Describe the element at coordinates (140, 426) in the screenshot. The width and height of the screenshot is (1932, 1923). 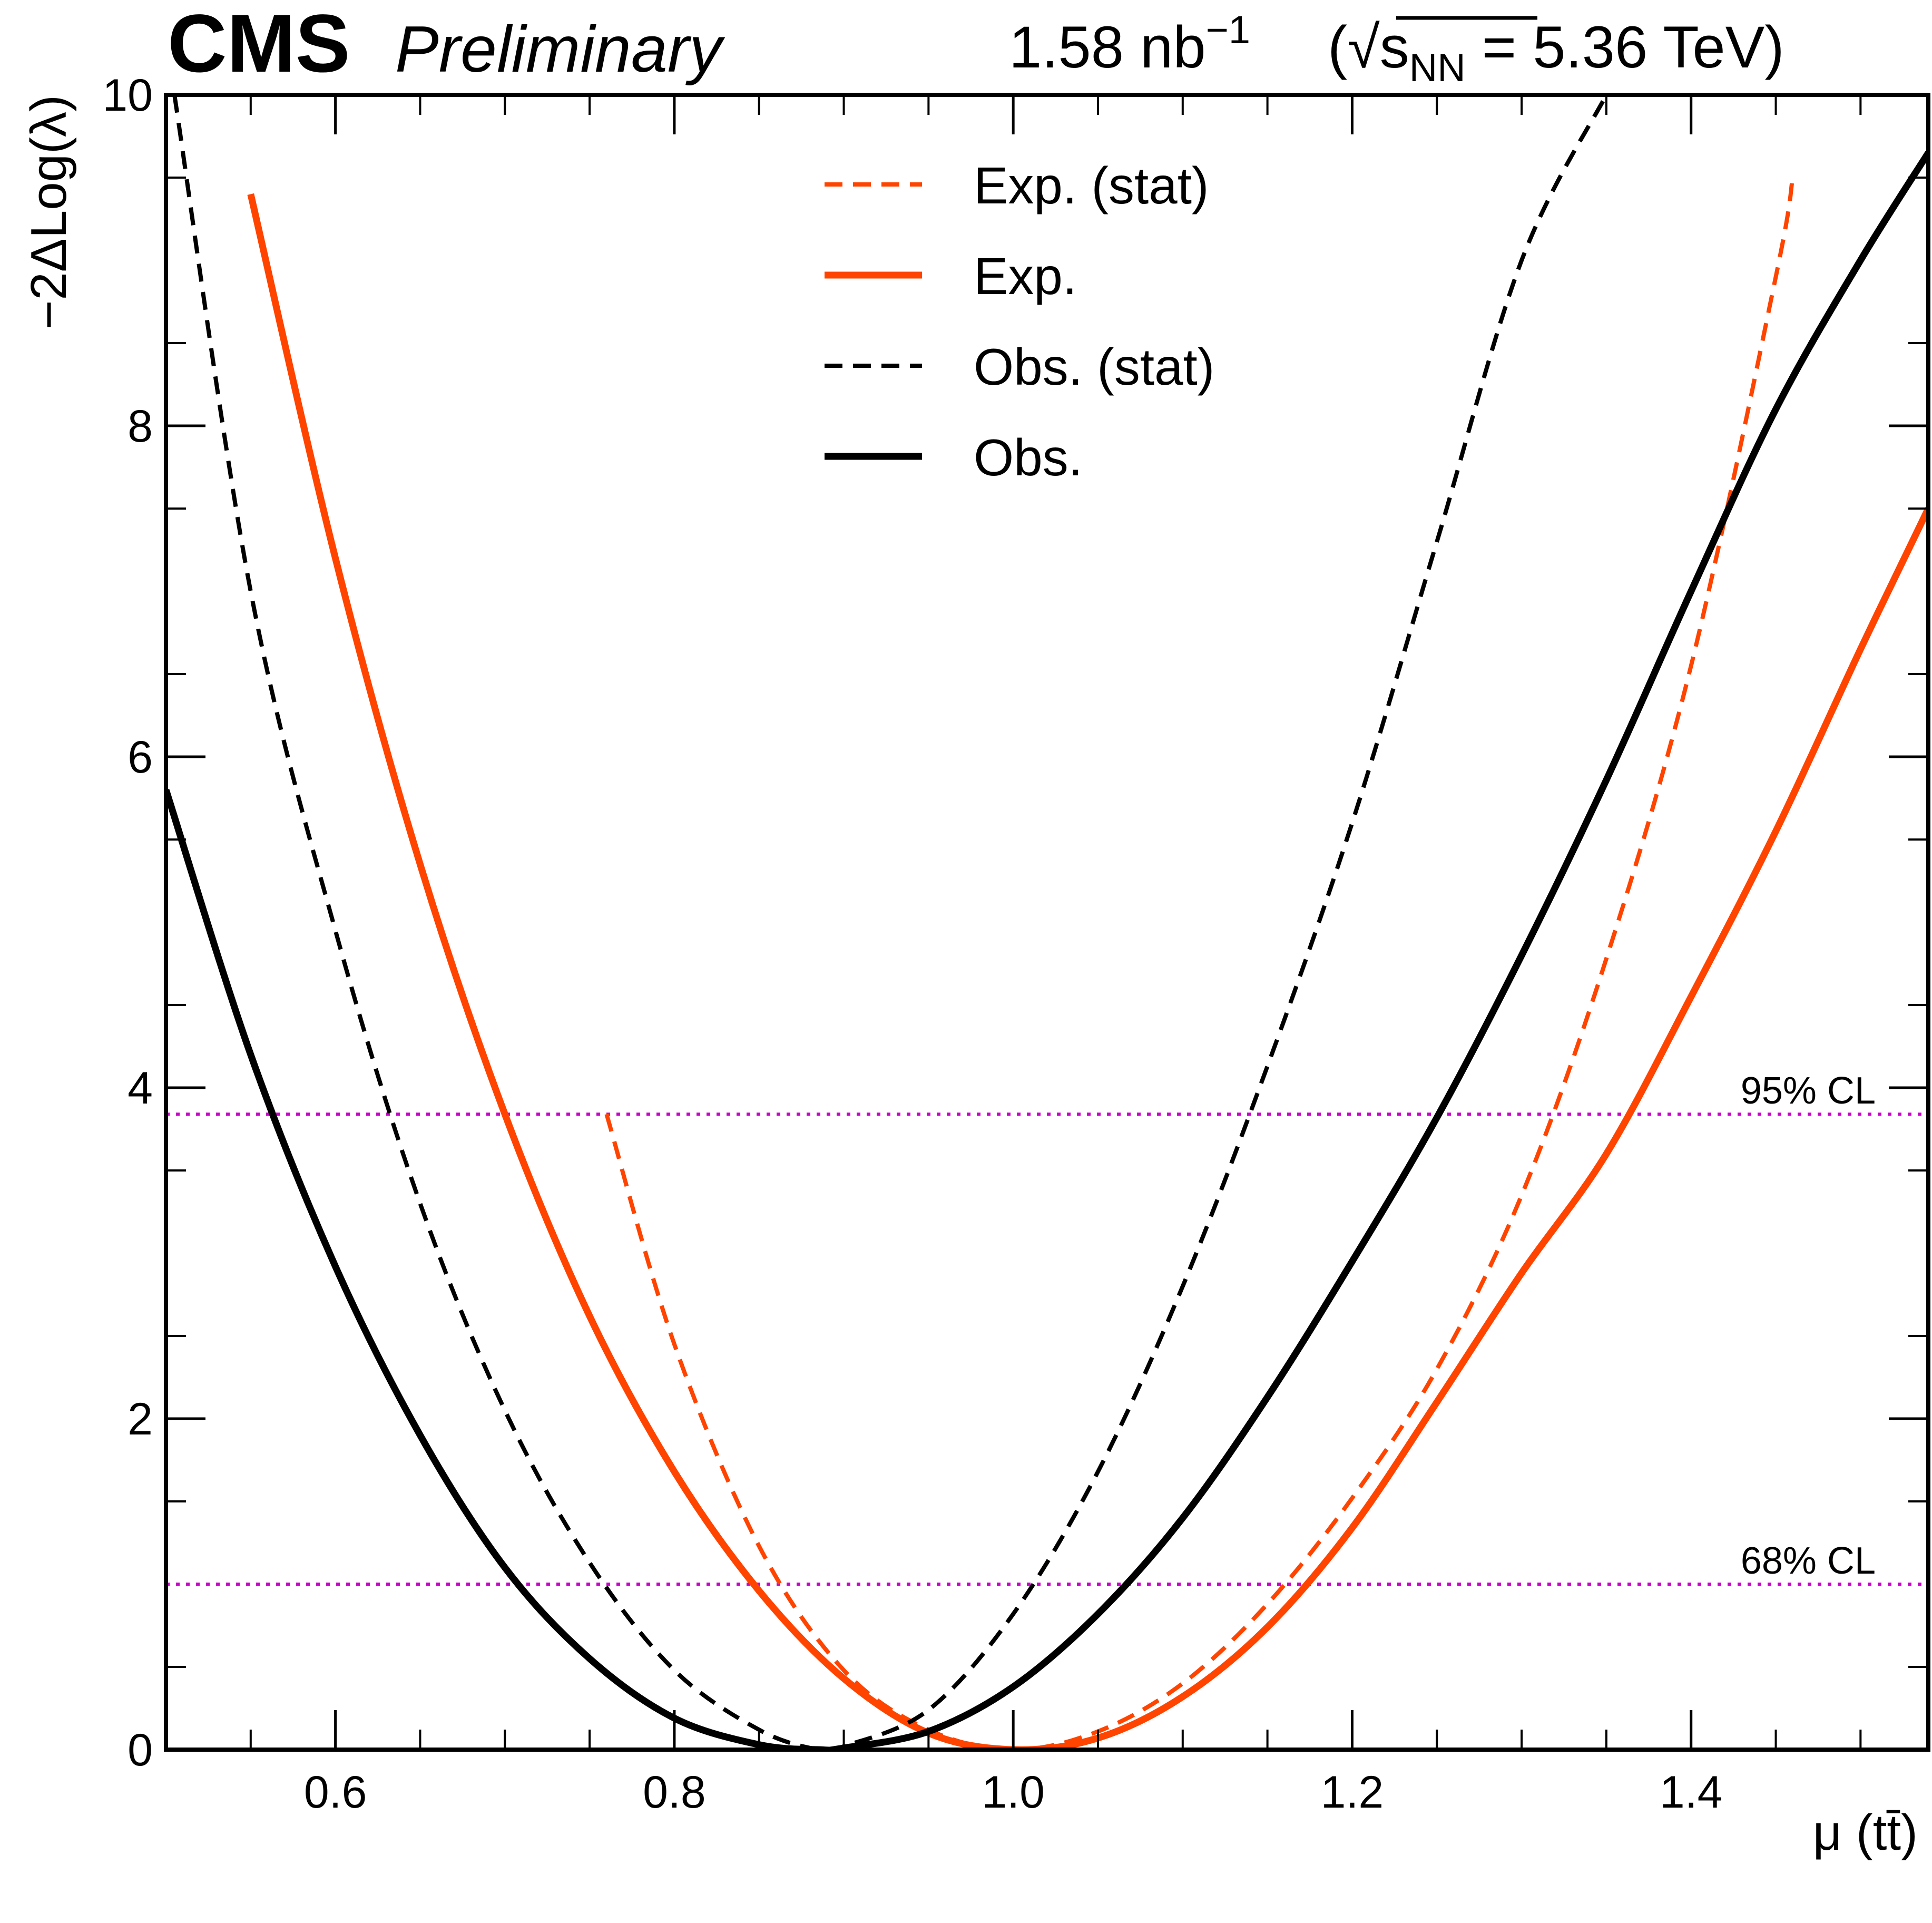
I see `y-tick-label: 8` at that location.